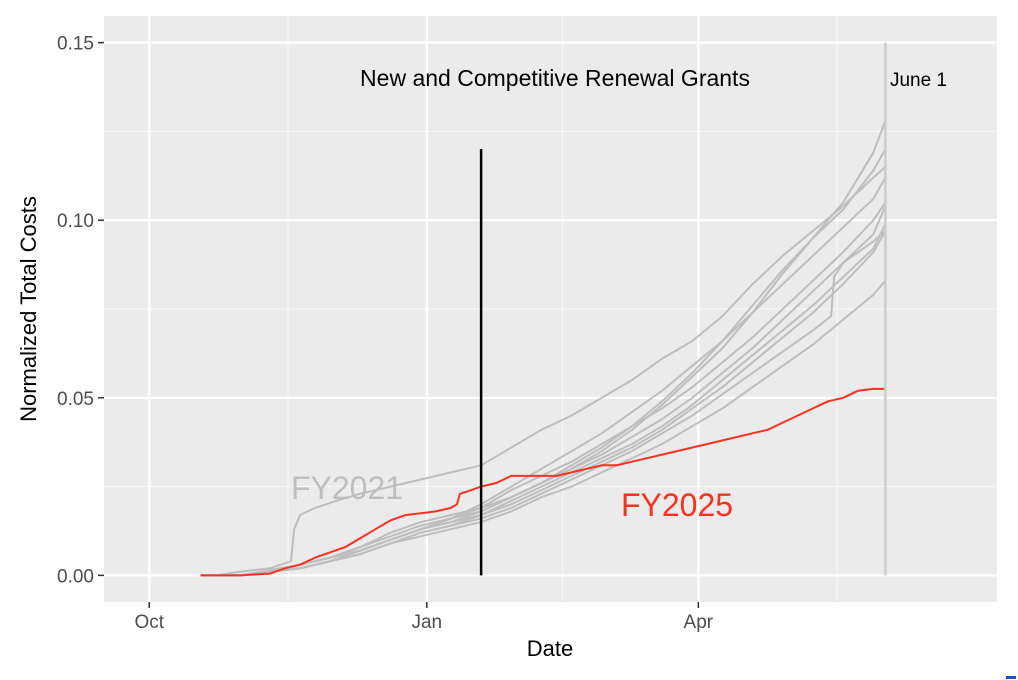 This screenshot has height=680, width=1018. Describe the element at coordinates (75, 576) in the screenshot. I see `y-tick-label: 0.00` at that location.